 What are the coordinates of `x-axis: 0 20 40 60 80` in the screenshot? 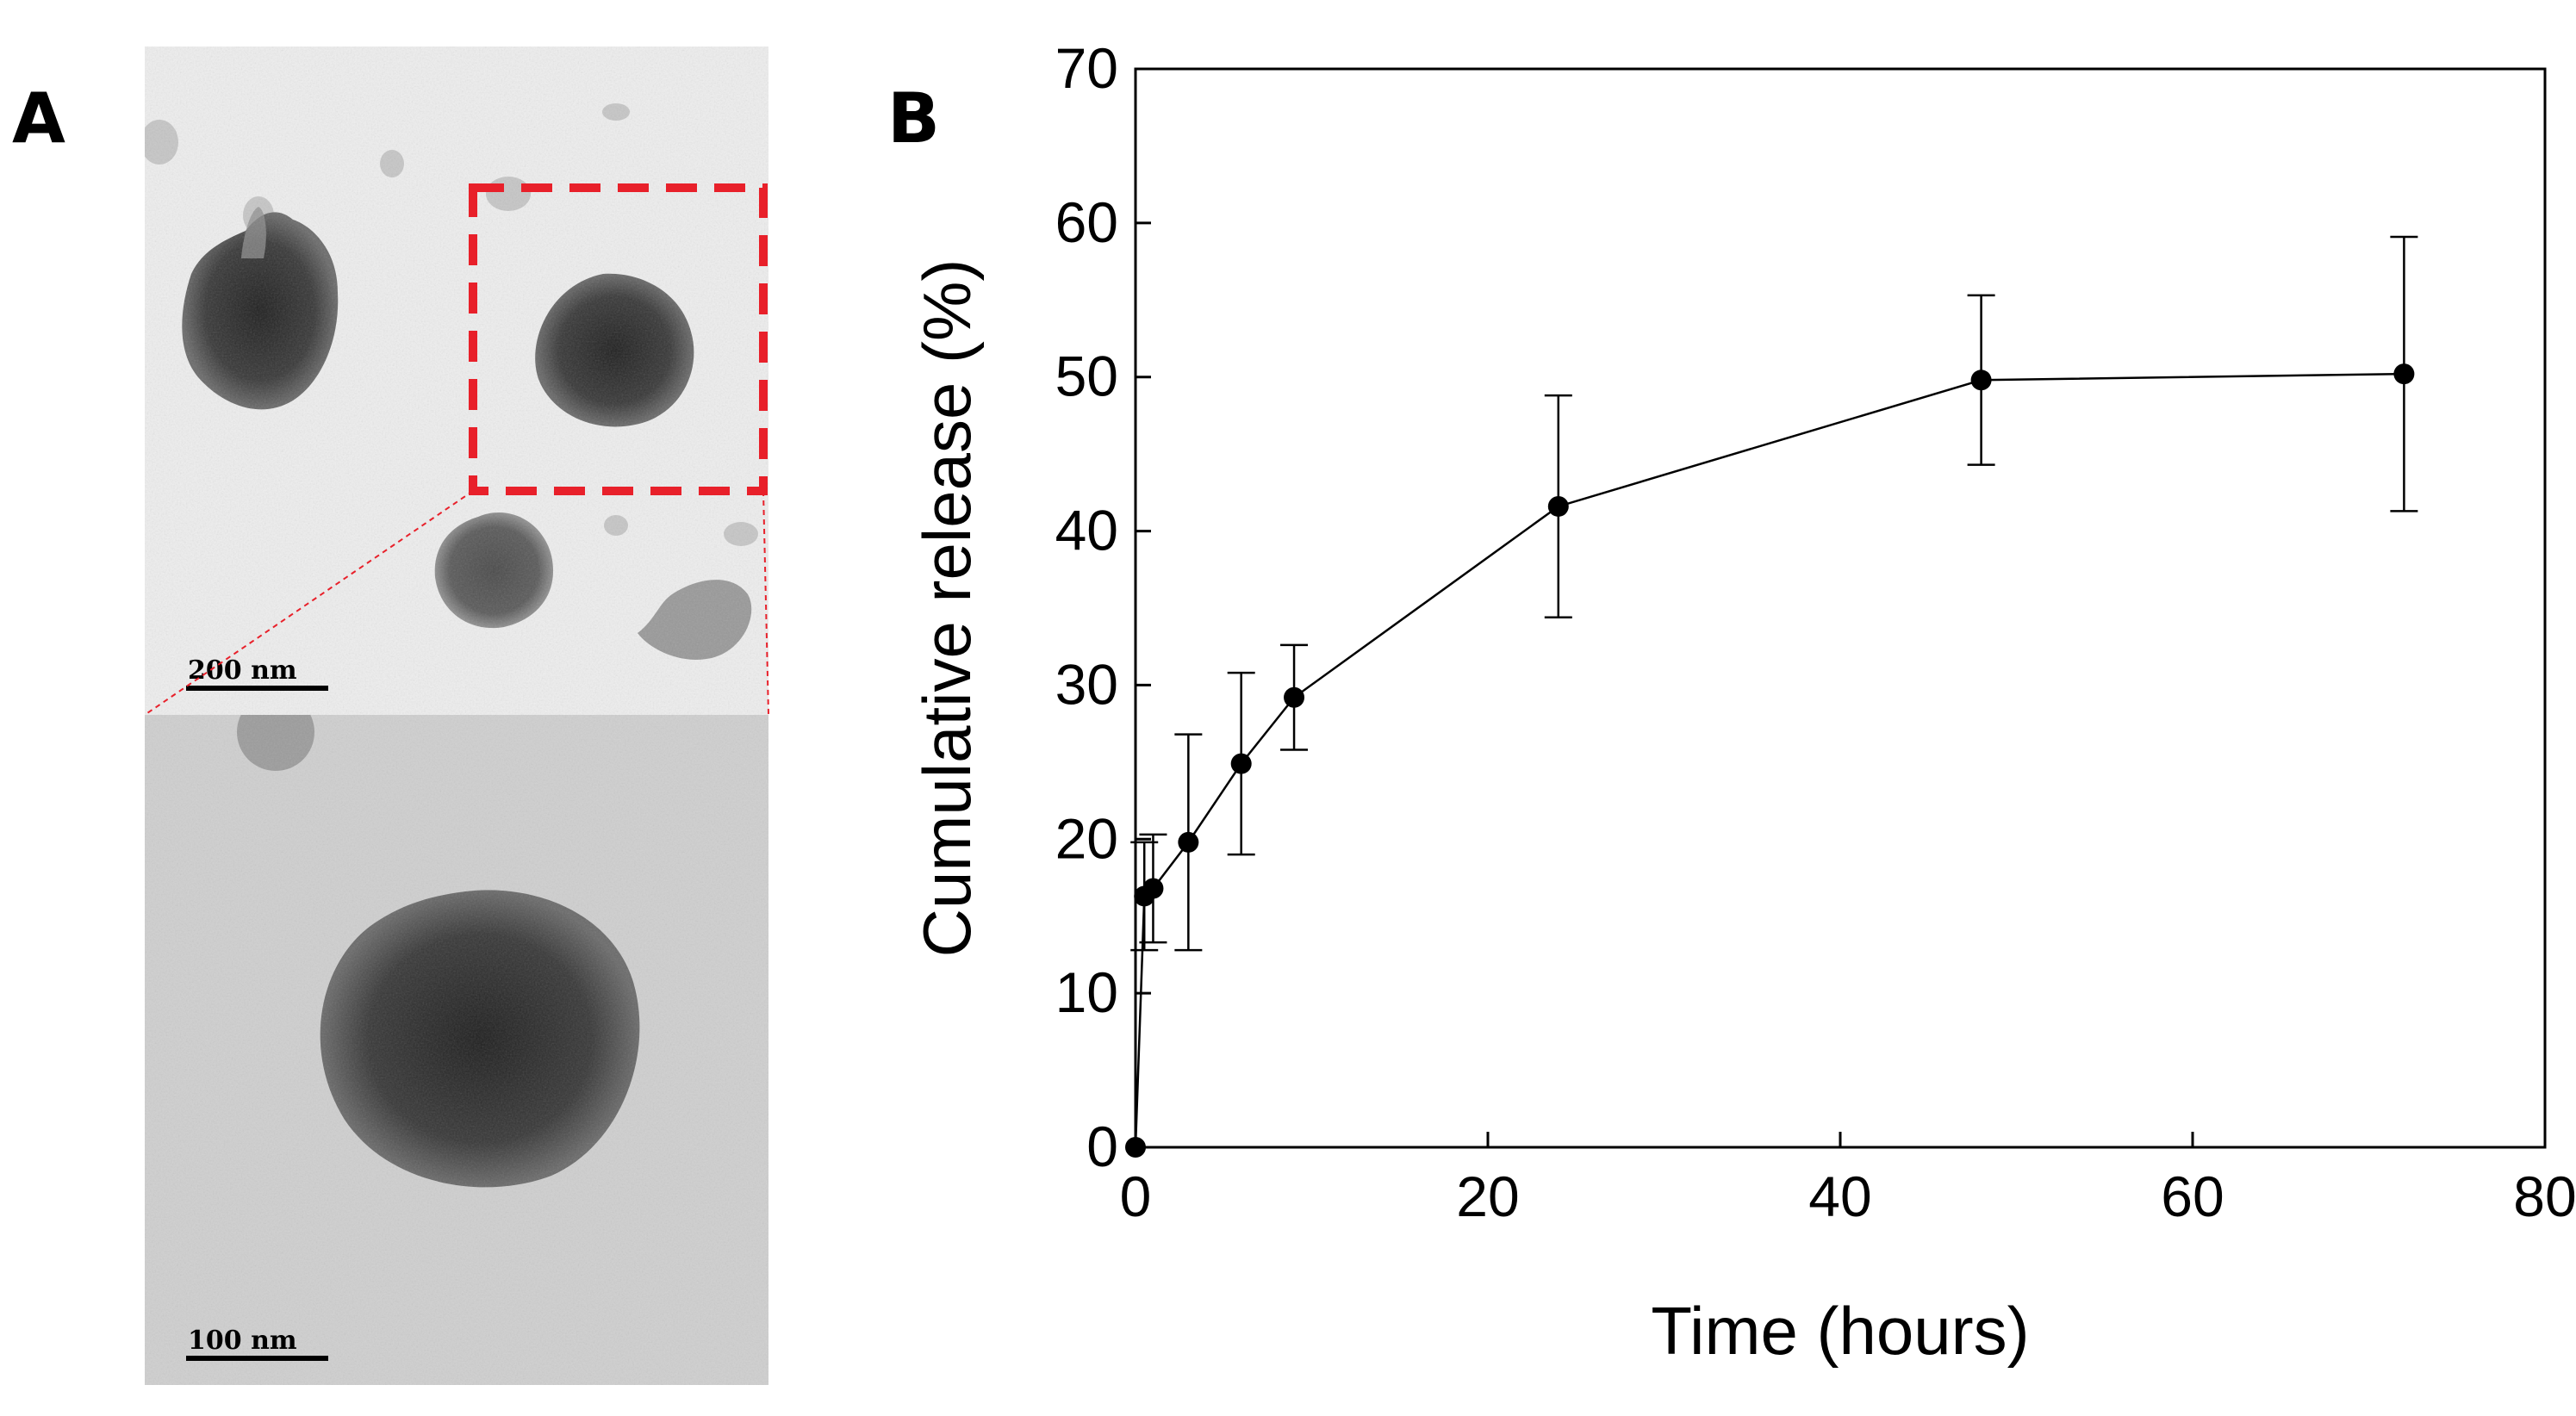 It's located at (1848, 1180).